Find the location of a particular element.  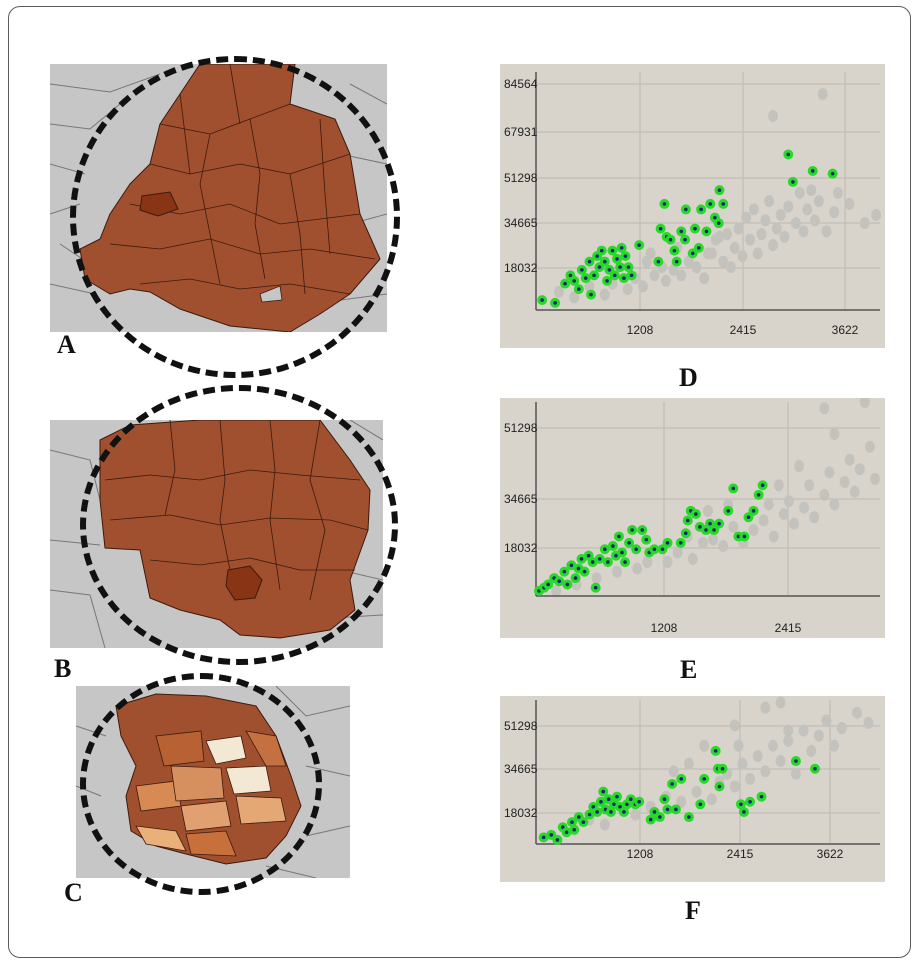

scatter-e-svg: 51298 34665 18032 1208 2415 is located at coordinates (692, 516).